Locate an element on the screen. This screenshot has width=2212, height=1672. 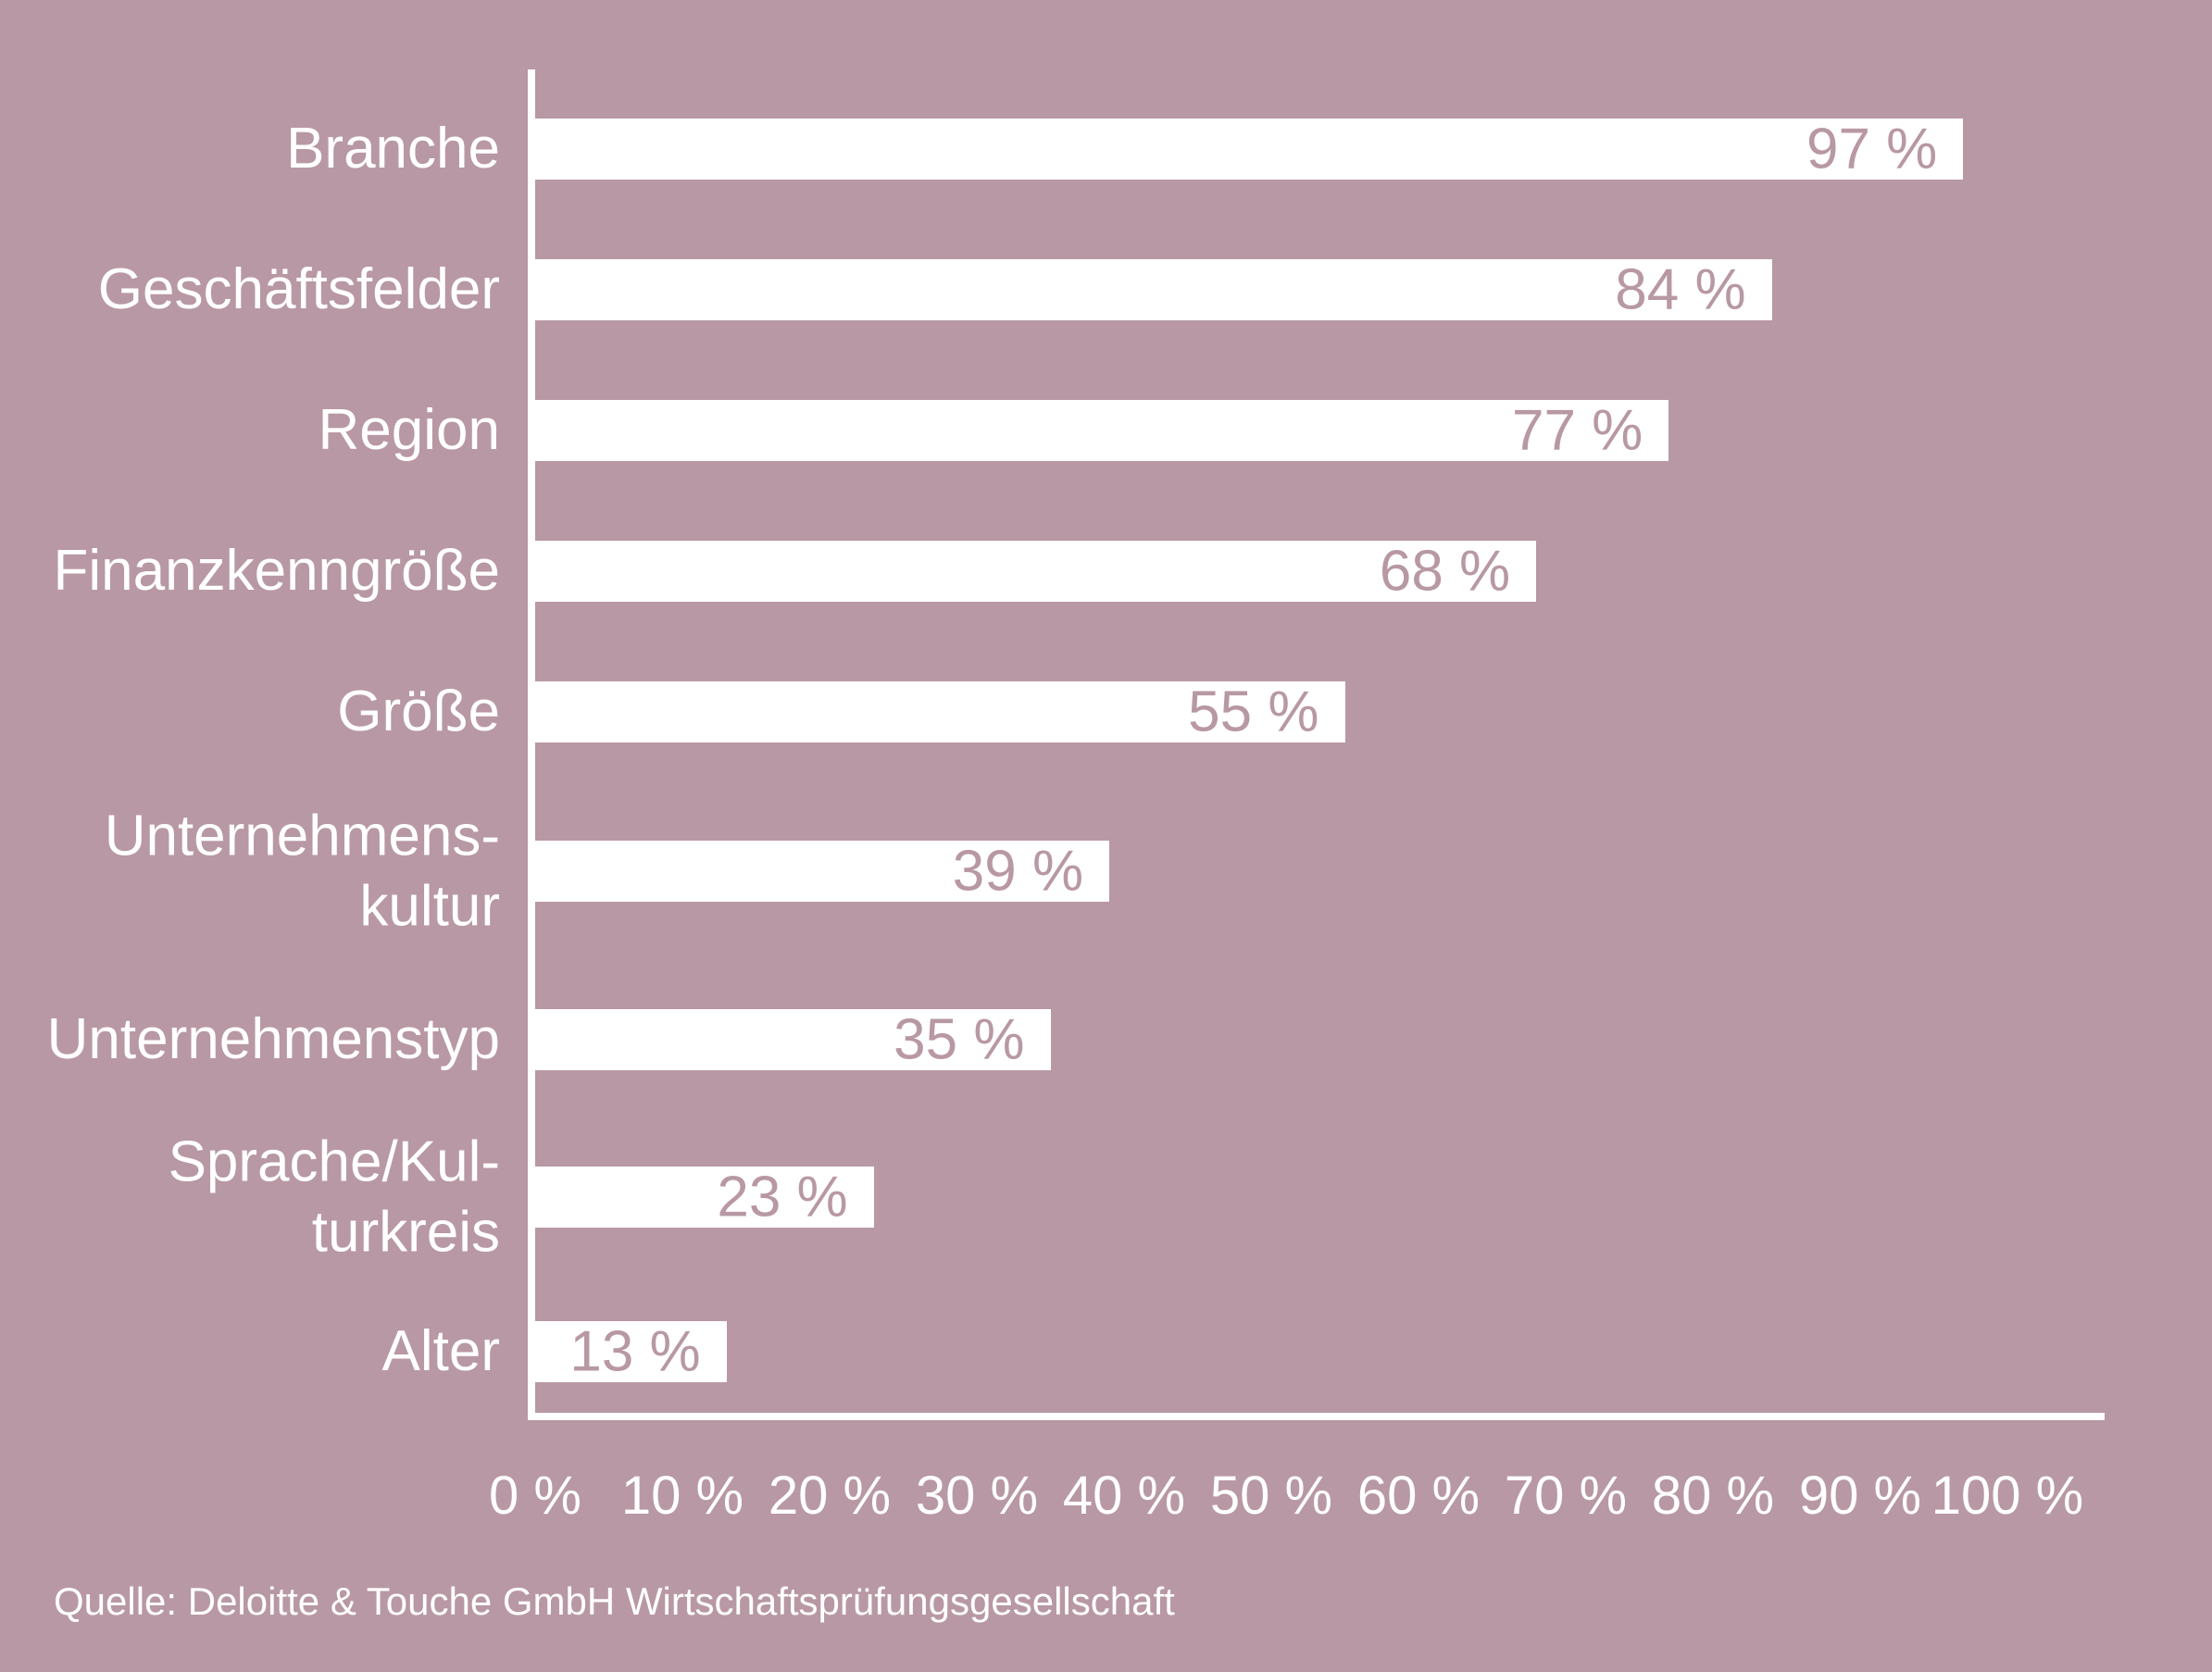
category-label: Finanzkenngröße is located at coordinates (277, 571).